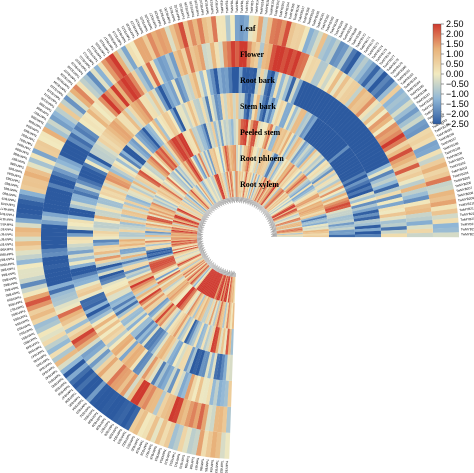 The image size is (474, 473). Describe the element at coordinates (465, 194) in the screenshot. I see `gene-label: TwMYB208` at that location.